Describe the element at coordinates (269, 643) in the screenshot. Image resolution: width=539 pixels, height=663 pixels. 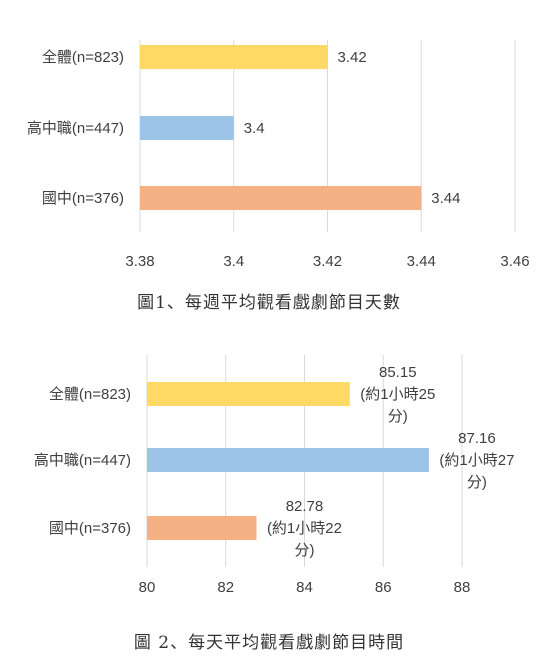
I see `chart-2-caption: 圖 2、每天平均觀看戲劇節目時間` at that location.